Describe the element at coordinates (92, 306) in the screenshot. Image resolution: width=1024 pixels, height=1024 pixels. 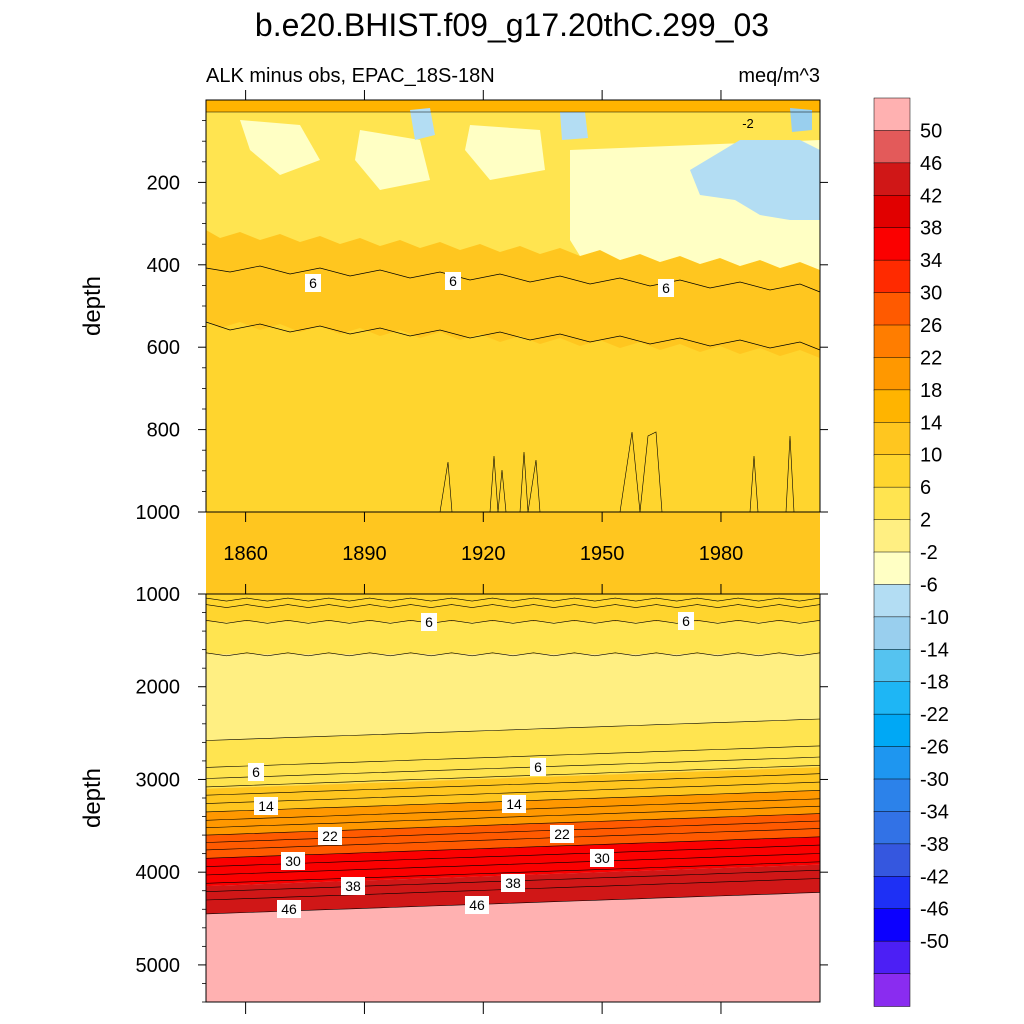
I see `upper-y-axis-label: depth` at that location.